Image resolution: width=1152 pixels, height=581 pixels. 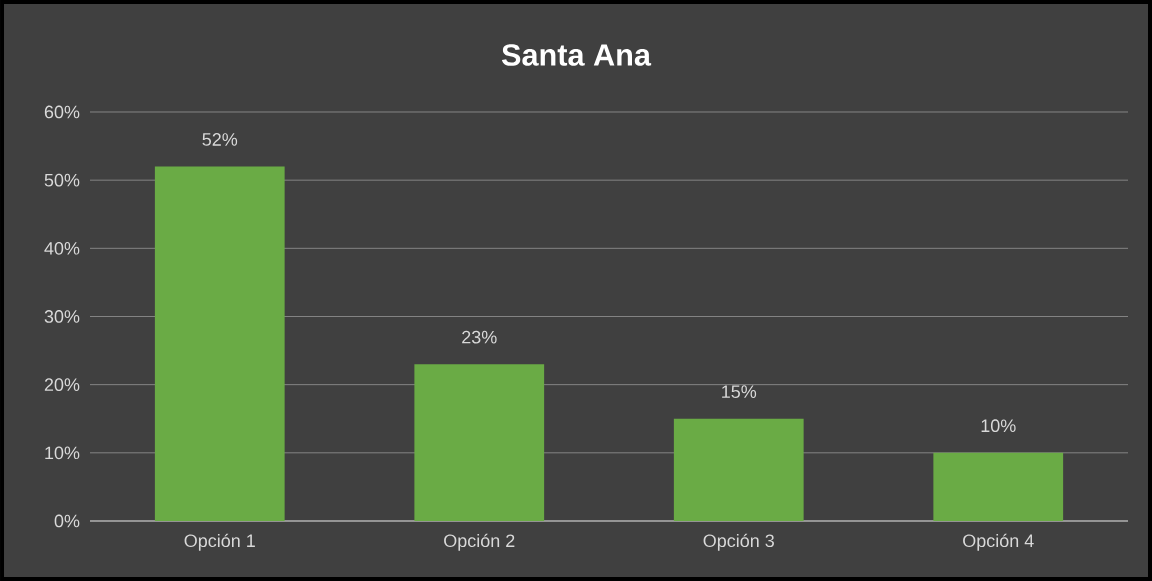 I want to click on x-tick-label: Opción 4, so click(x=998, y=542).